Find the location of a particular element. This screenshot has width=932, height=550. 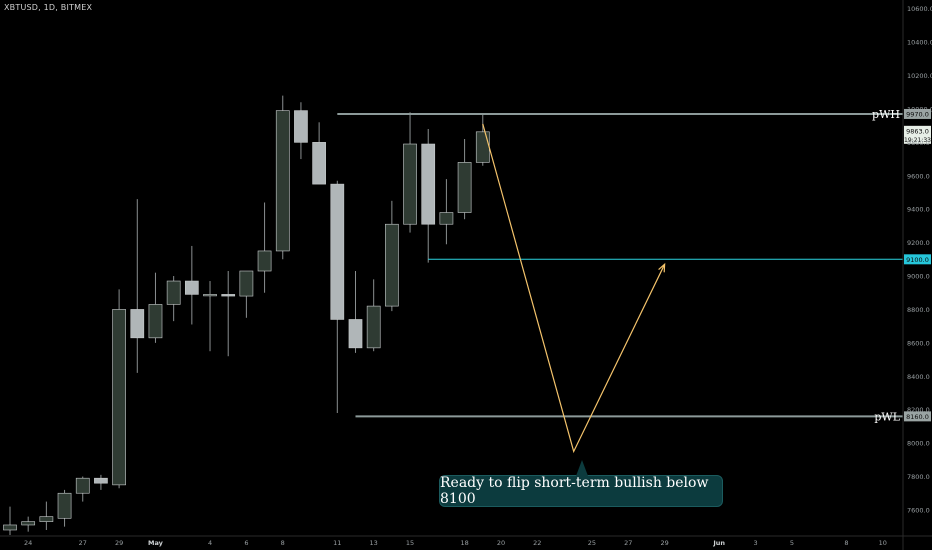

current-price-tag is located at coordinates (917, 134).